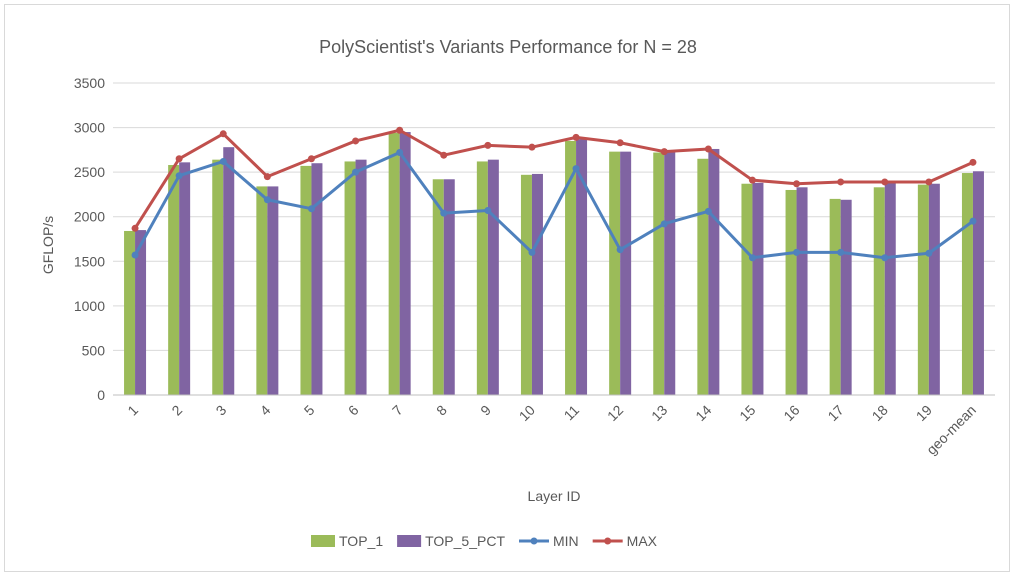  I want to click on legend-label: MAX, so click(642, 541).